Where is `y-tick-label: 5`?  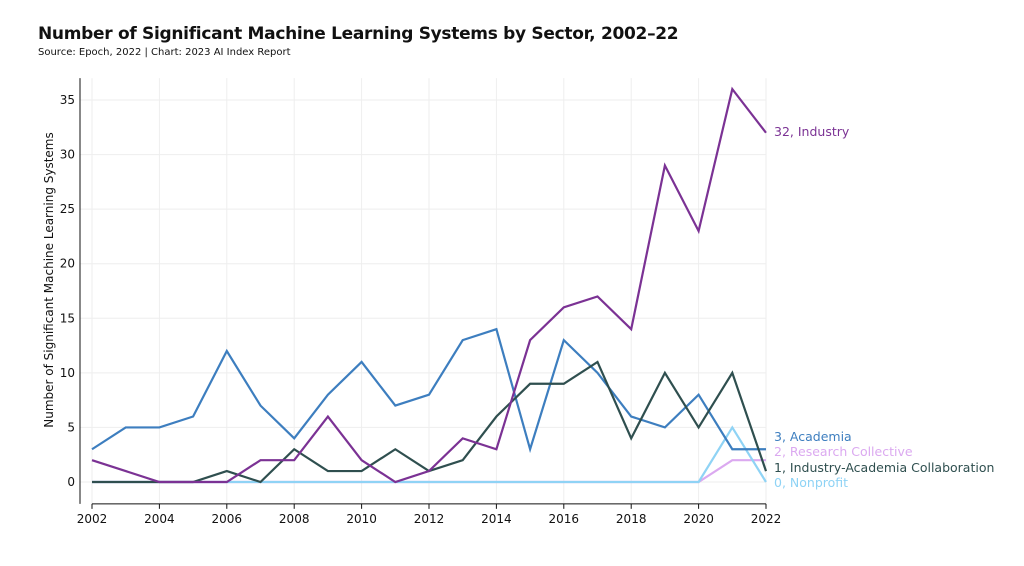 y-tick-label: 5 is located at coordinates (71, 427).